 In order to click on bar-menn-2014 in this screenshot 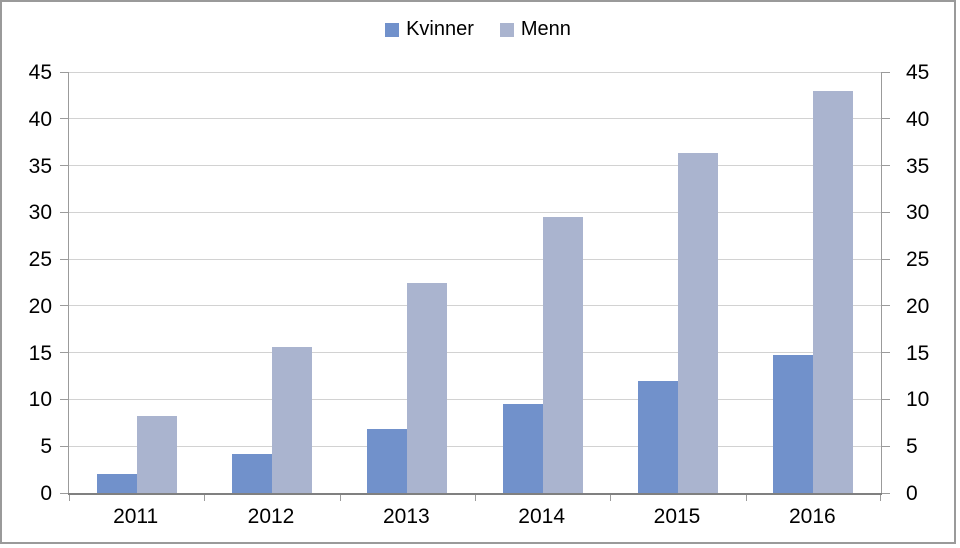, I will do `click(562, 355)`.